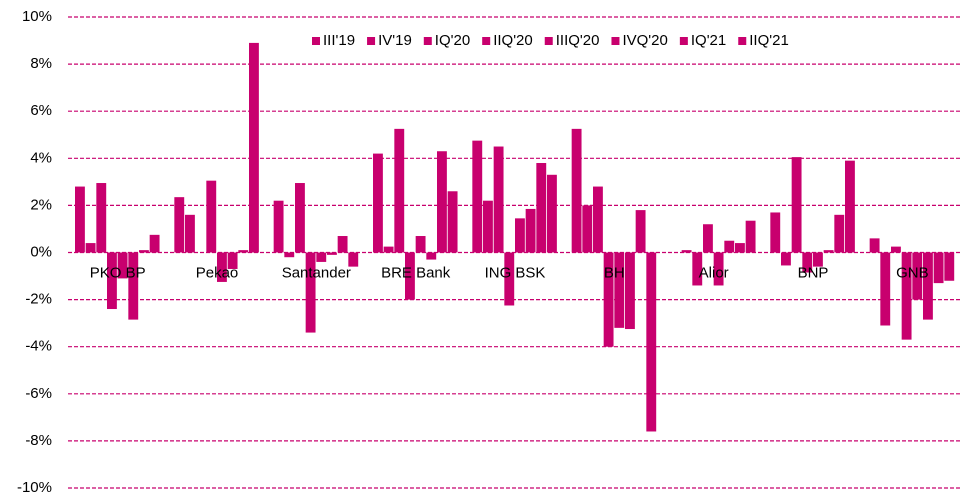 The height and width of the screenshot is (498, 965). I want to click on x-tick-label: Pekao, so click(217, 272).